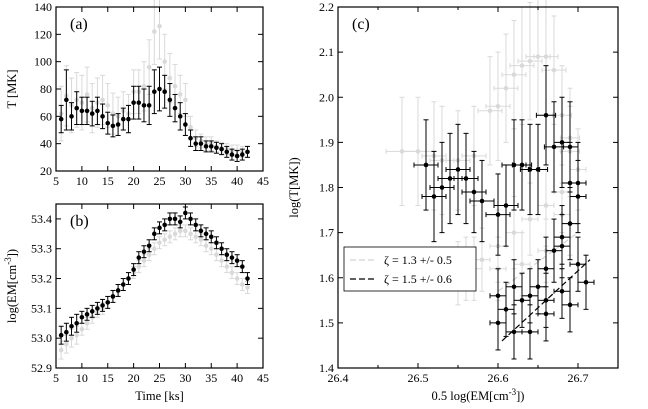  What do you see at coordinates (237, 378) in the screenshot?
I see `x-tick-label: 40` at bounding box center [237, 378].